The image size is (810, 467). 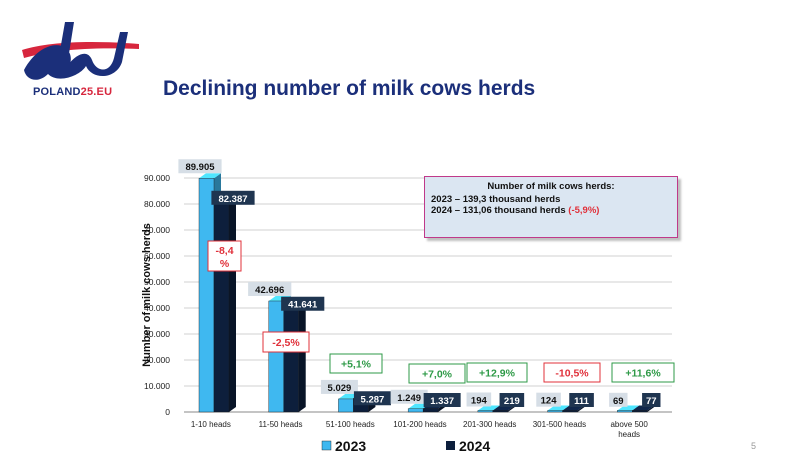 I want to click on change-callout-label: -2,5%, so click(x=286, y=343).